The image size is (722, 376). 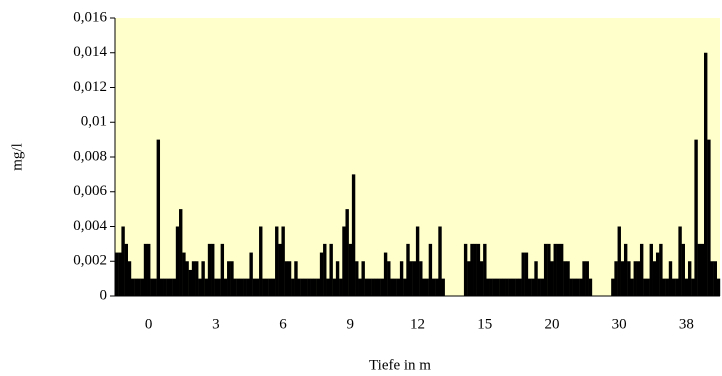 What do you see at coordinates (686, 324) in the screenshot?
I see `x-tick-label: 38` at bounding box center [686, 324].